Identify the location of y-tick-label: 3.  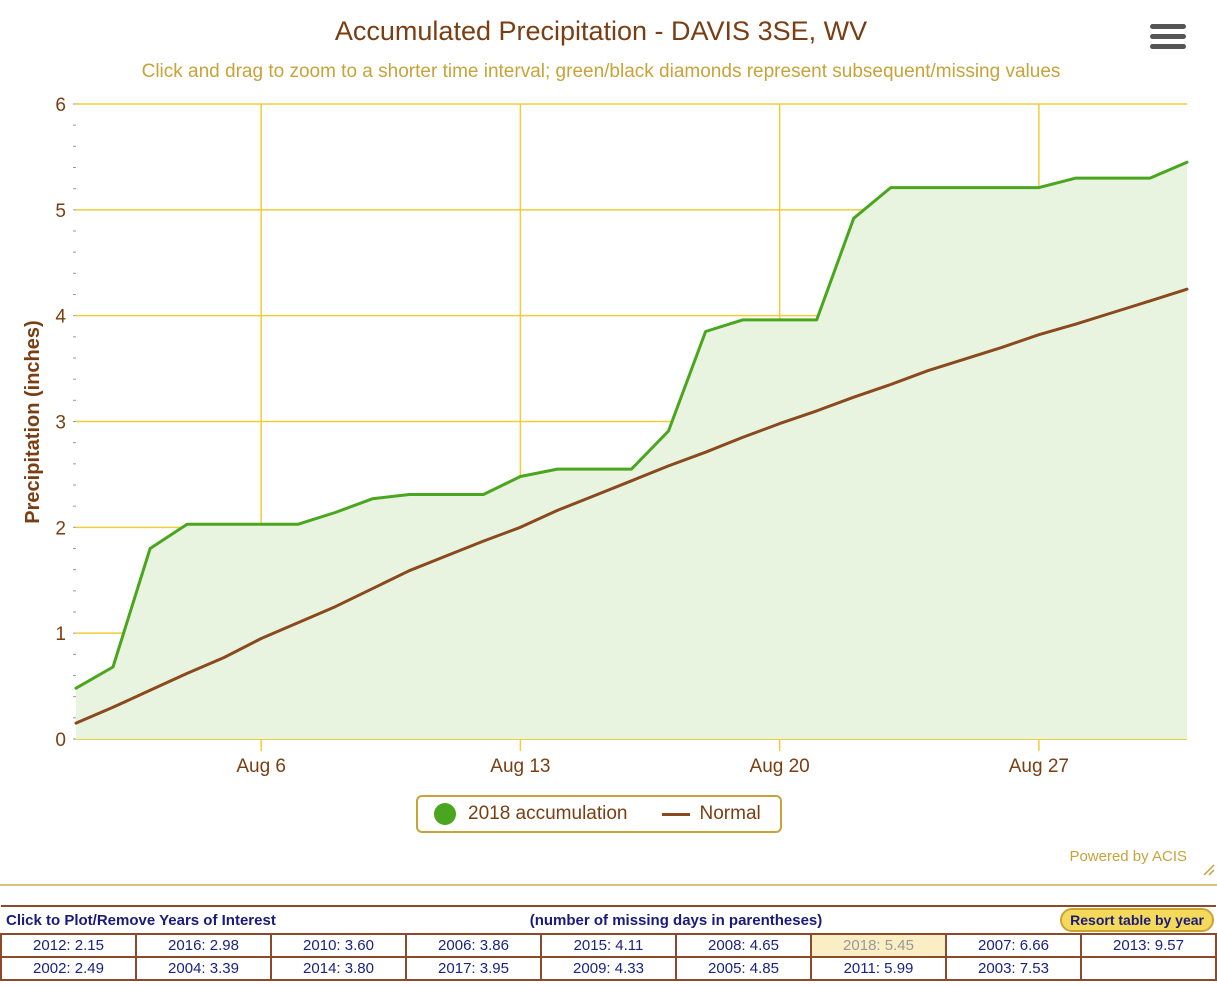
(60, 423).